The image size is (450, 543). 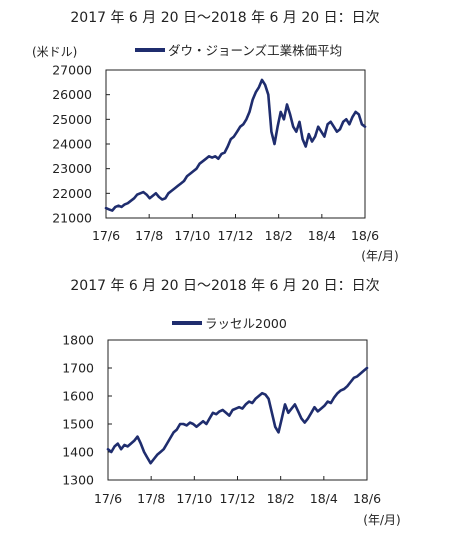 I want to click on y-tick-label: 24000, so click(x=72, y=144).